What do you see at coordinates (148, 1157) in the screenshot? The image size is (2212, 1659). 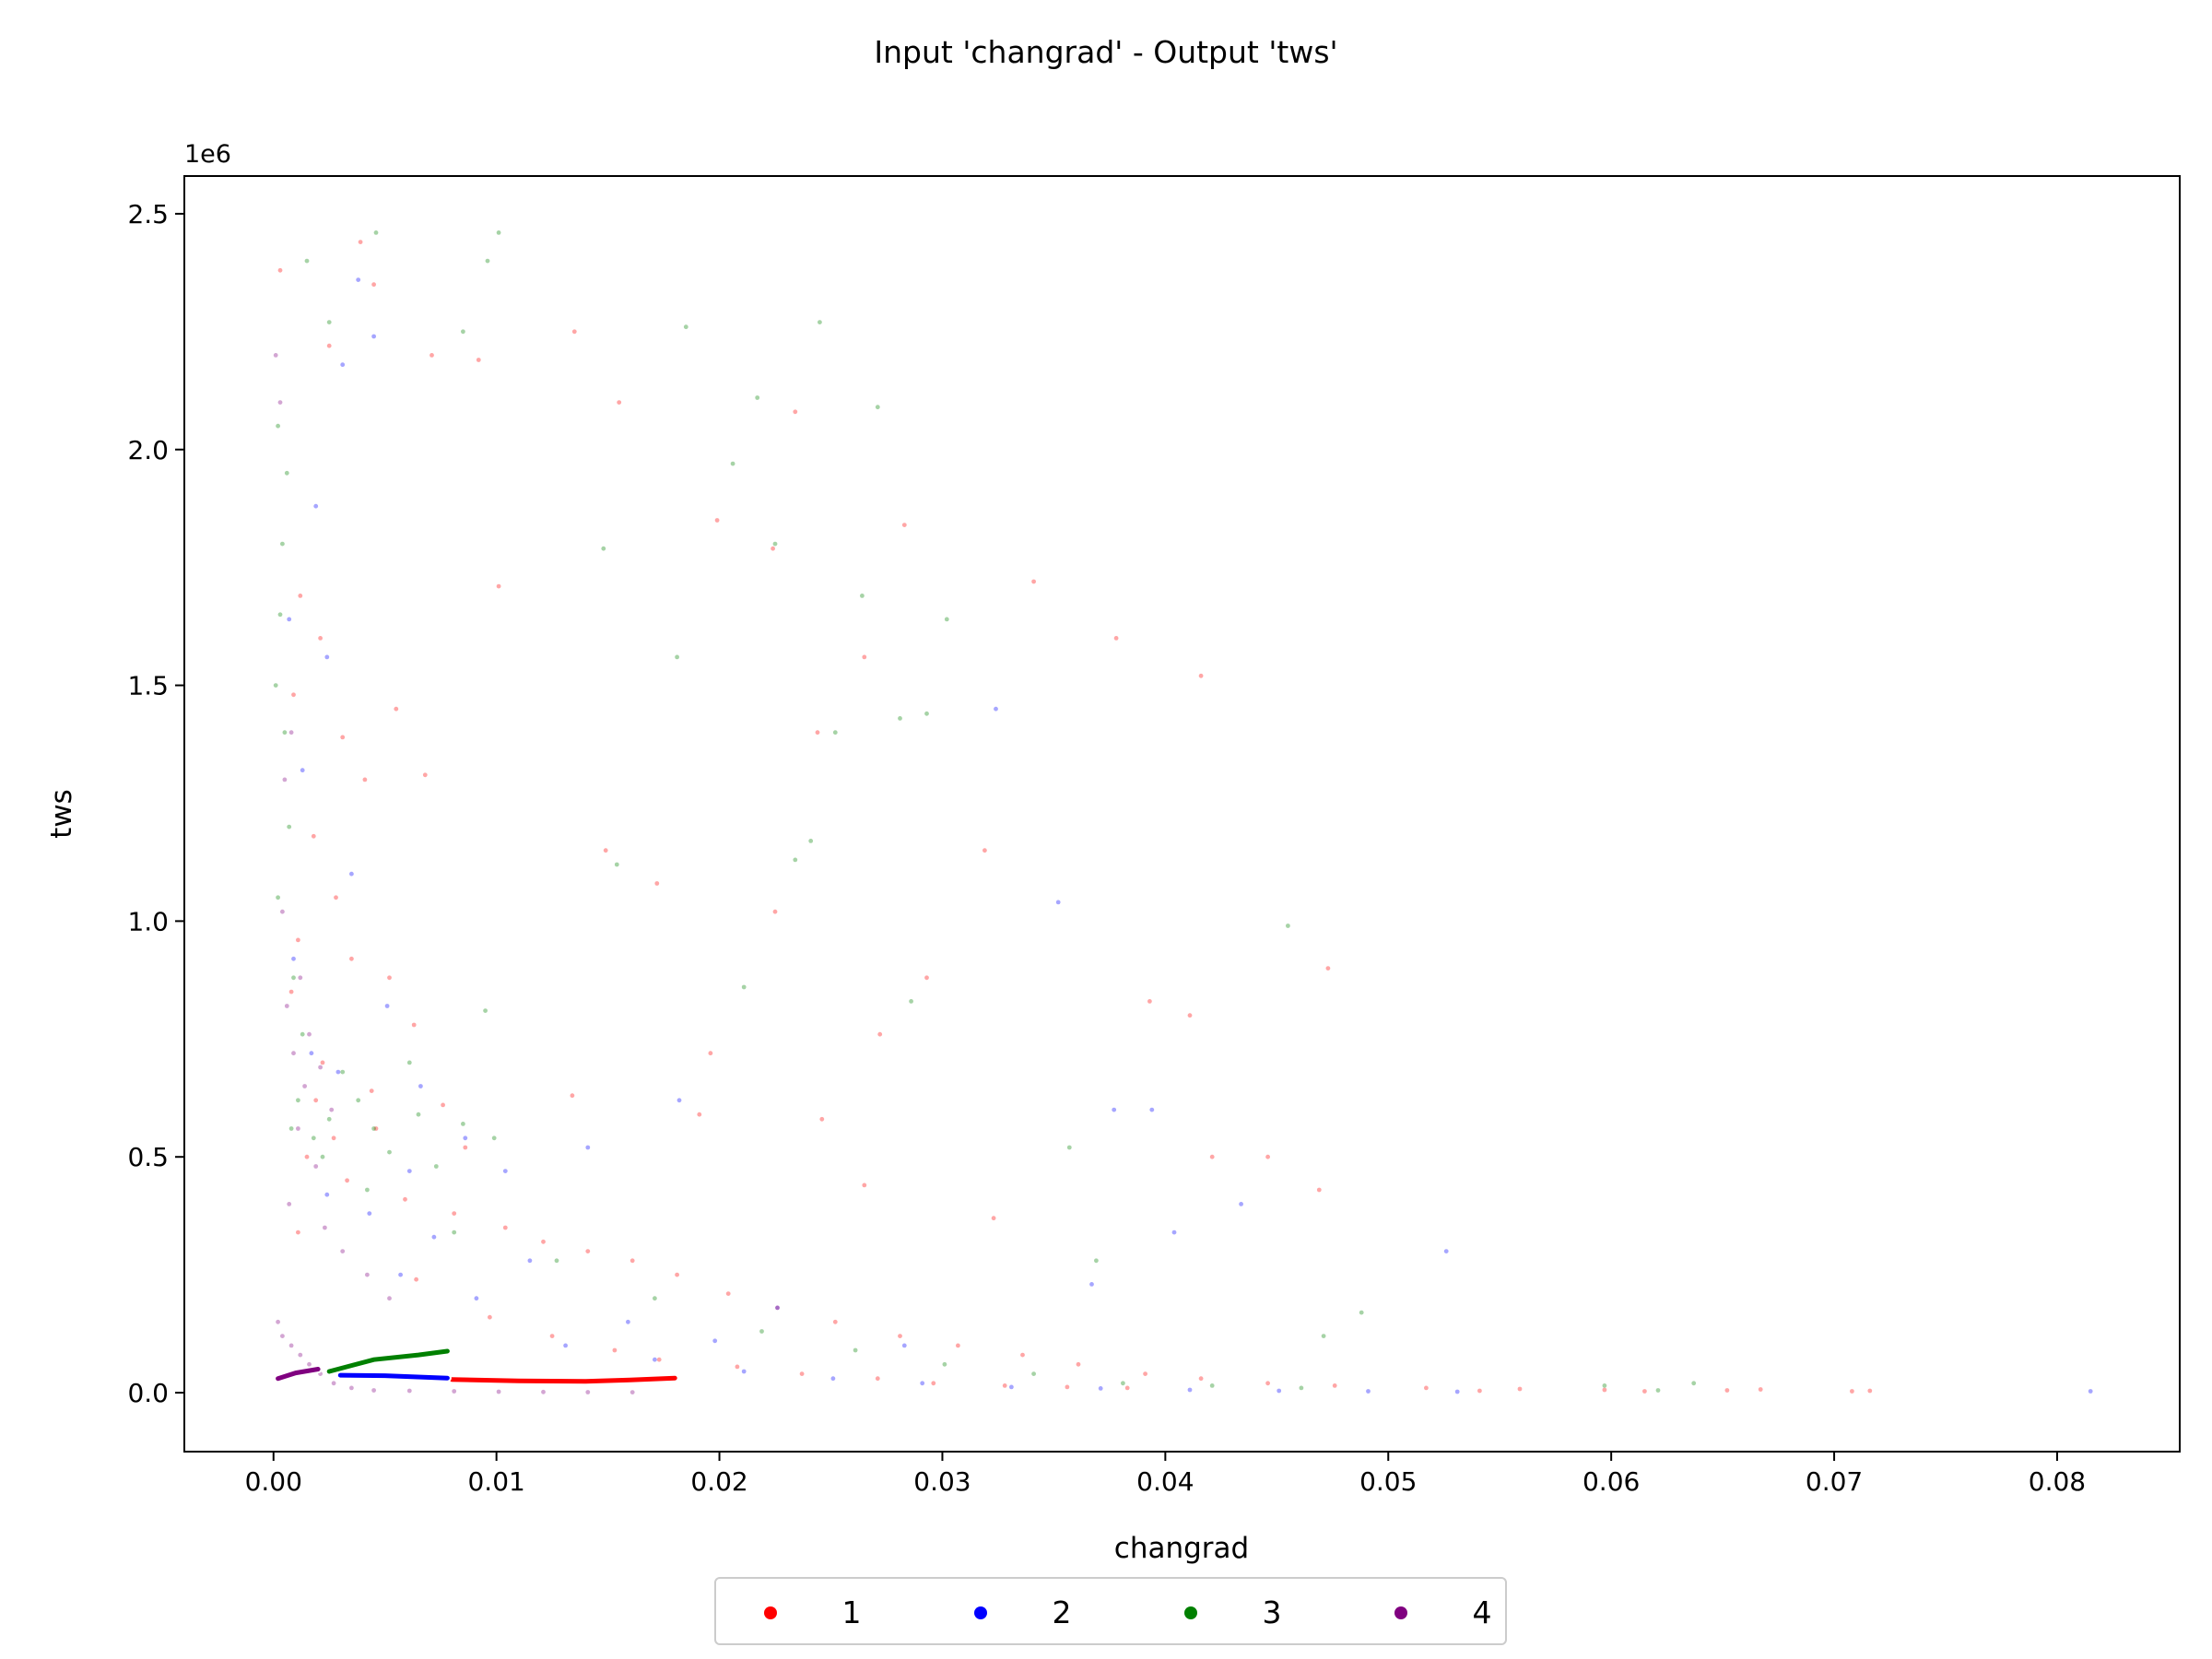 I see `y-tick-label: 0.5` at bounding box center [148, 1157].